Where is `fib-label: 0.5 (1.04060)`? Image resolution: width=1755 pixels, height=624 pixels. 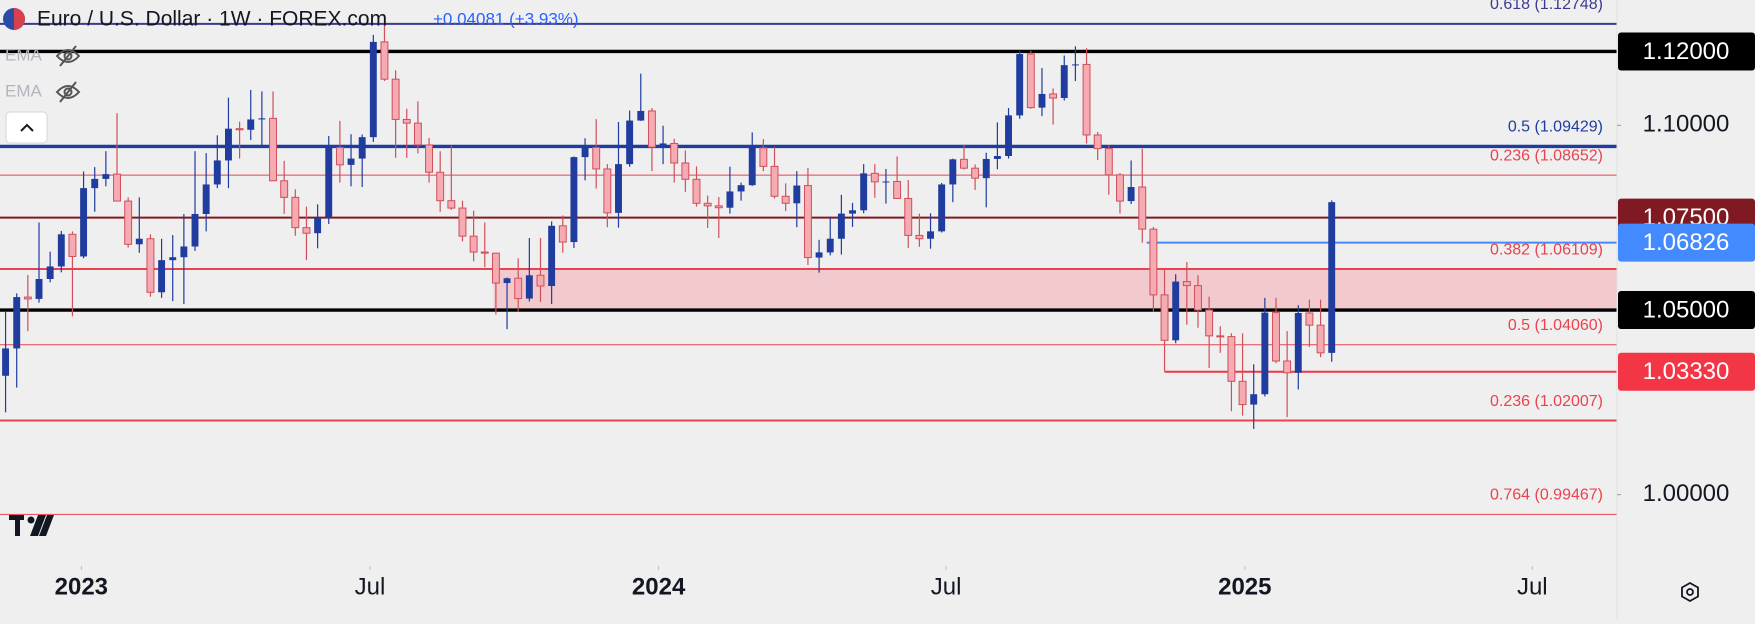 fib-label: 0.5 (1.04060) is located at coordinates (1555, 325).